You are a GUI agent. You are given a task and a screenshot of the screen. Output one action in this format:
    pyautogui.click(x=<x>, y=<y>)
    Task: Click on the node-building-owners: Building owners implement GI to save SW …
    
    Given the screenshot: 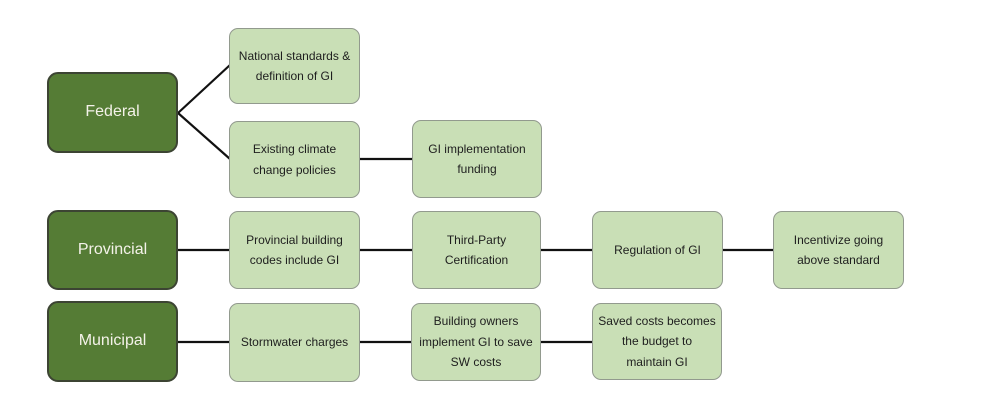 What is the action you would take?
    pyautogui.click(x=476, y=342)
    